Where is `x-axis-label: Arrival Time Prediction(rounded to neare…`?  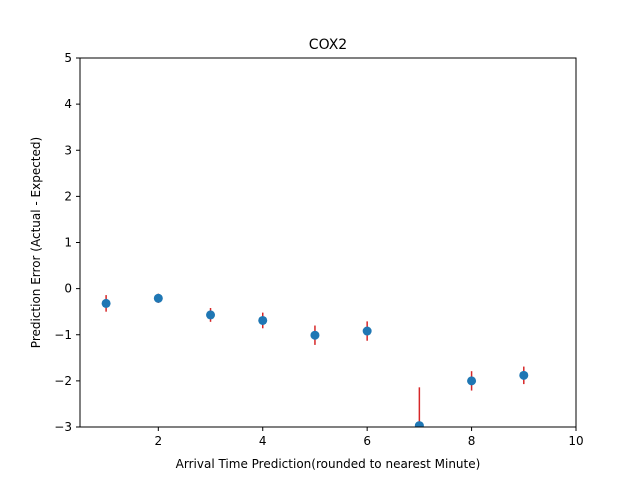 x-axis-label: Arrival Time Prediction(rounded to neare… is located at coordinates (328, 464).